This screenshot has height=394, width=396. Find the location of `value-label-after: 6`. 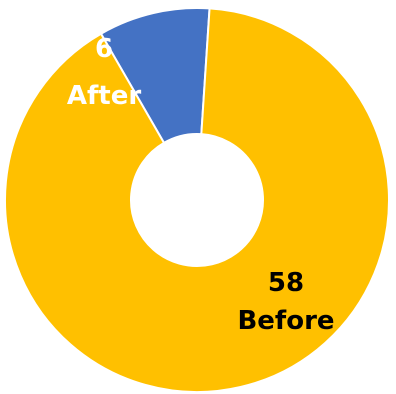

value-label-after: 6 is located at coordinates (104, 49).